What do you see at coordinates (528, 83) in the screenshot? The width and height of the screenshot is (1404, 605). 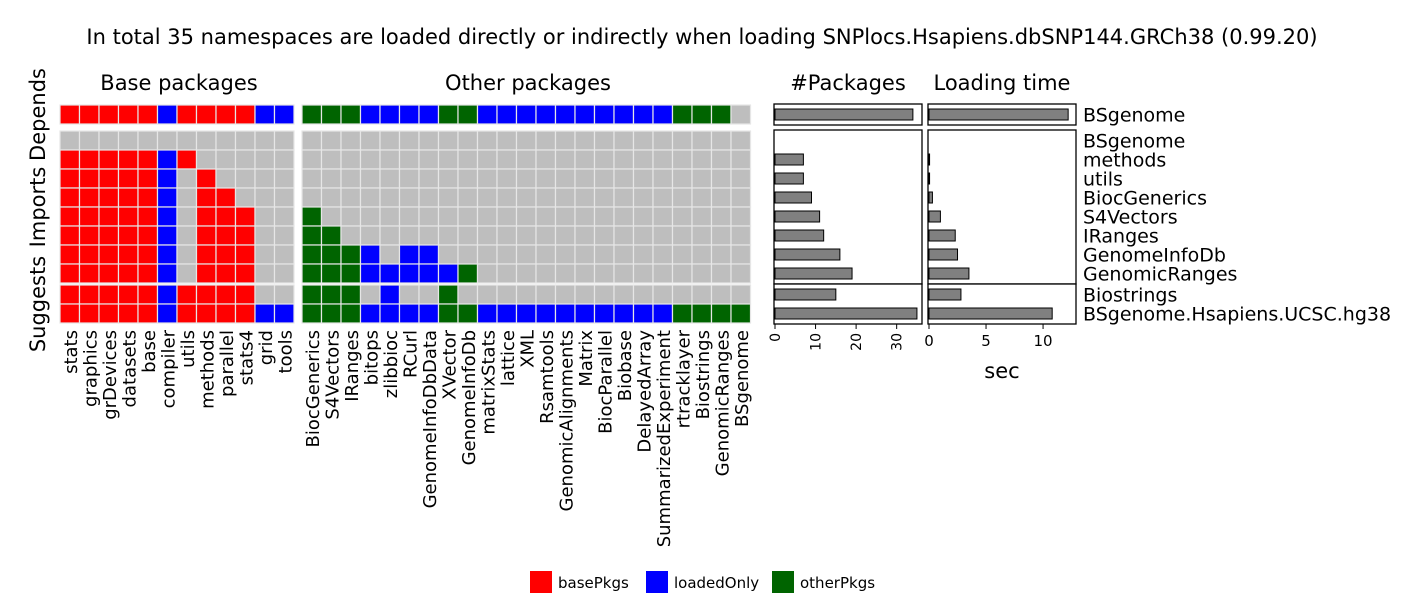 I see `panel-title-other: Other packages` at bounding box center [528, 83].